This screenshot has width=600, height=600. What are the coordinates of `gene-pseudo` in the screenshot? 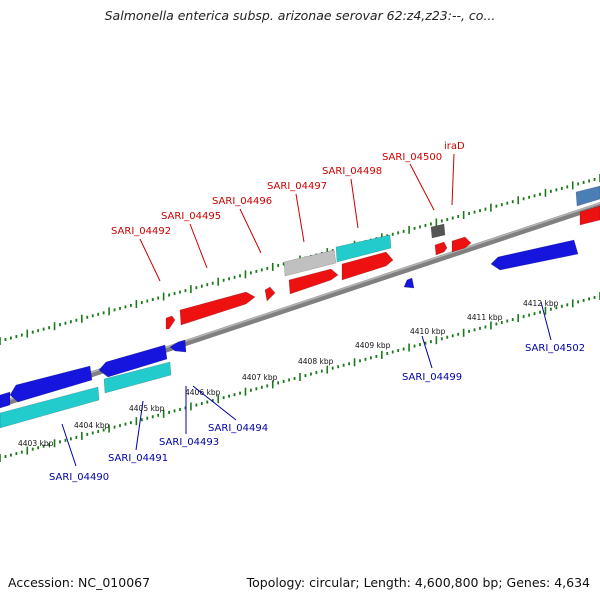 It's located at (310, 263).